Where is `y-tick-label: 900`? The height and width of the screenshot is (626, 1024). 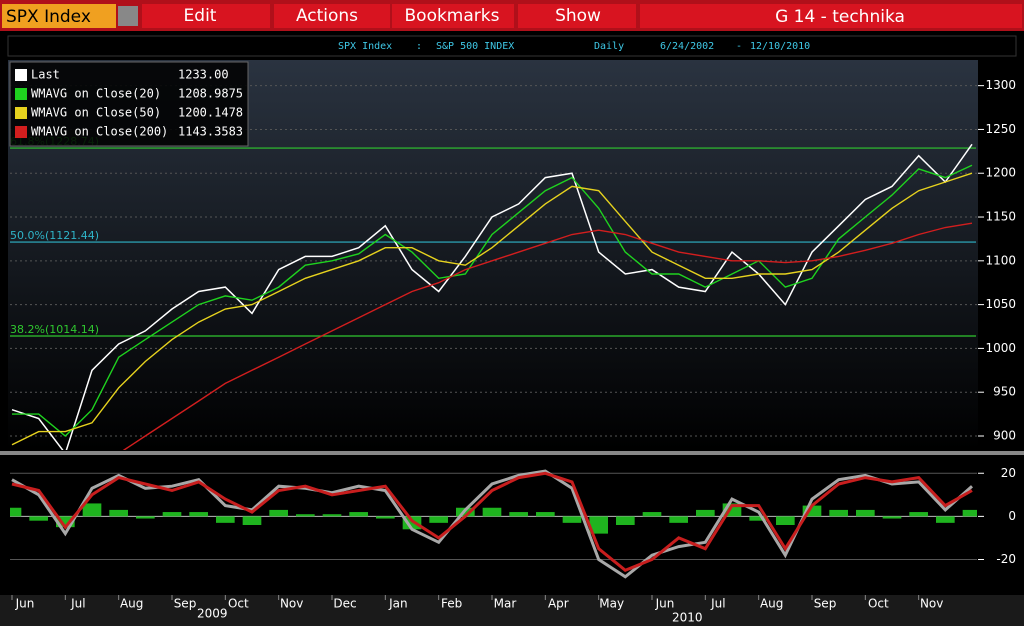
y-tick-label: 900 is located at coordinates (1004, 435).